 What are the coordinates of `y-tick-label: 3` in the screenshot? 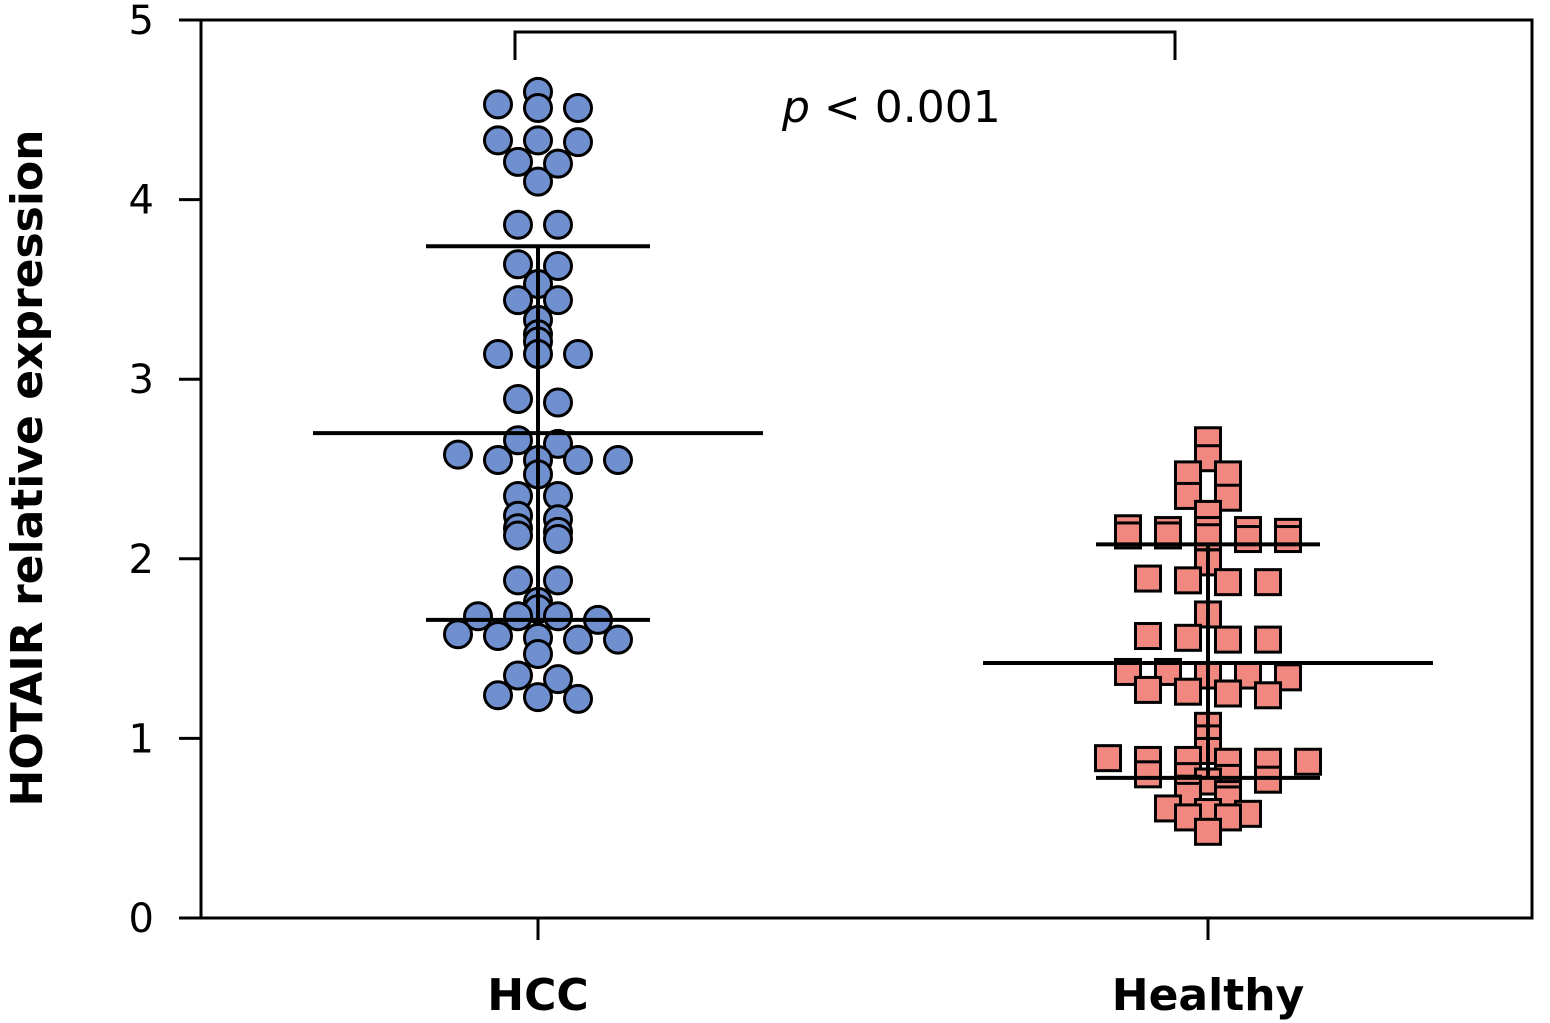 It's located at (141, 380).